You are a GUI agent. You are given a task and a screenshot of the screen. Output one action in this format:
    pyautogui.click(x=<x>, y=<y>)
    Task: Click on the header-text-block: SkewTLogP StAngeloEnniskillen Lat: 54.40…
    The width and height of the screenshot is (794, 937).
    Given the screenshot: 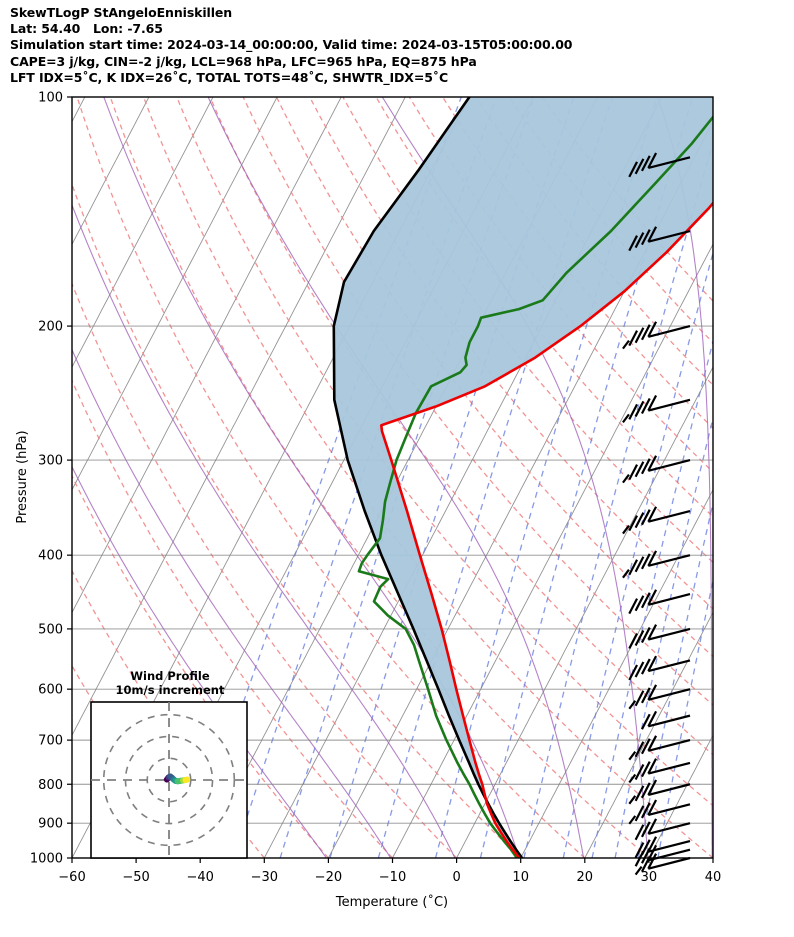 What is the action you would take?
    pyautogui.click(x=390, y=45)
    